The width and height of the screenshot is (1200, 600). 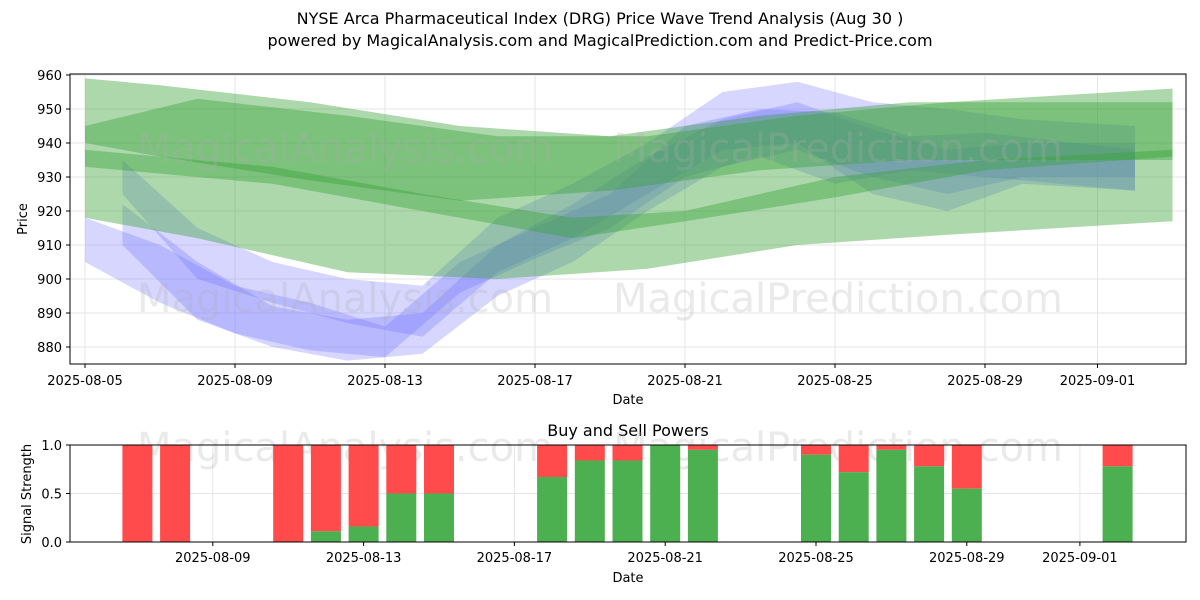 What do you see at coordinates (49, 314) in the screenshot?
I see `y-tick-label: 890` at bounding box center [49, 314].